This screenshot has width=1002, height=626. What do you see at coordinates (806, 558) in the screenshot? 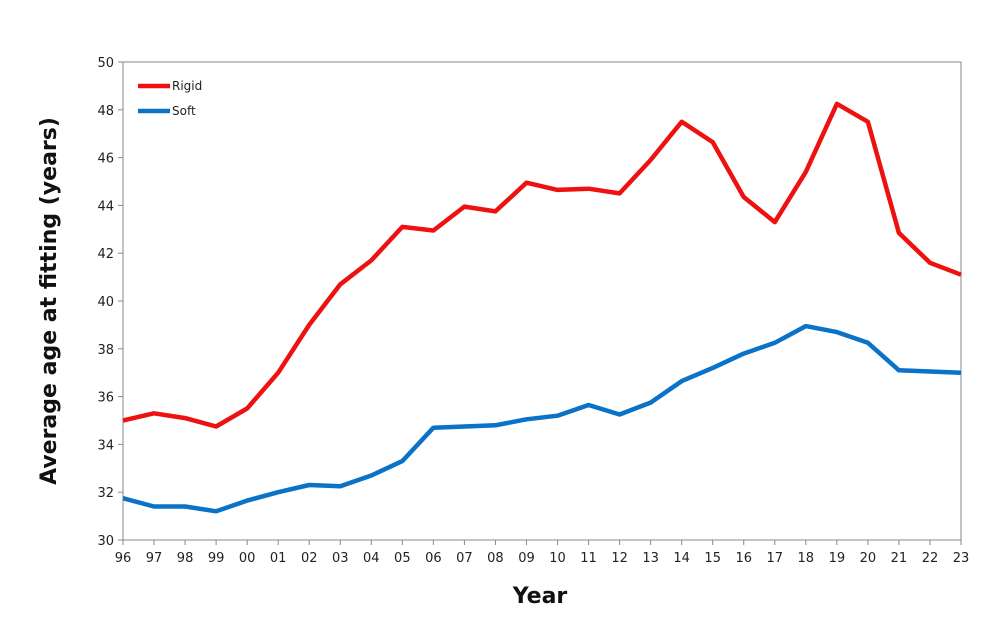
I see `x-tick-label: 18` at bounding box center [806, 558].